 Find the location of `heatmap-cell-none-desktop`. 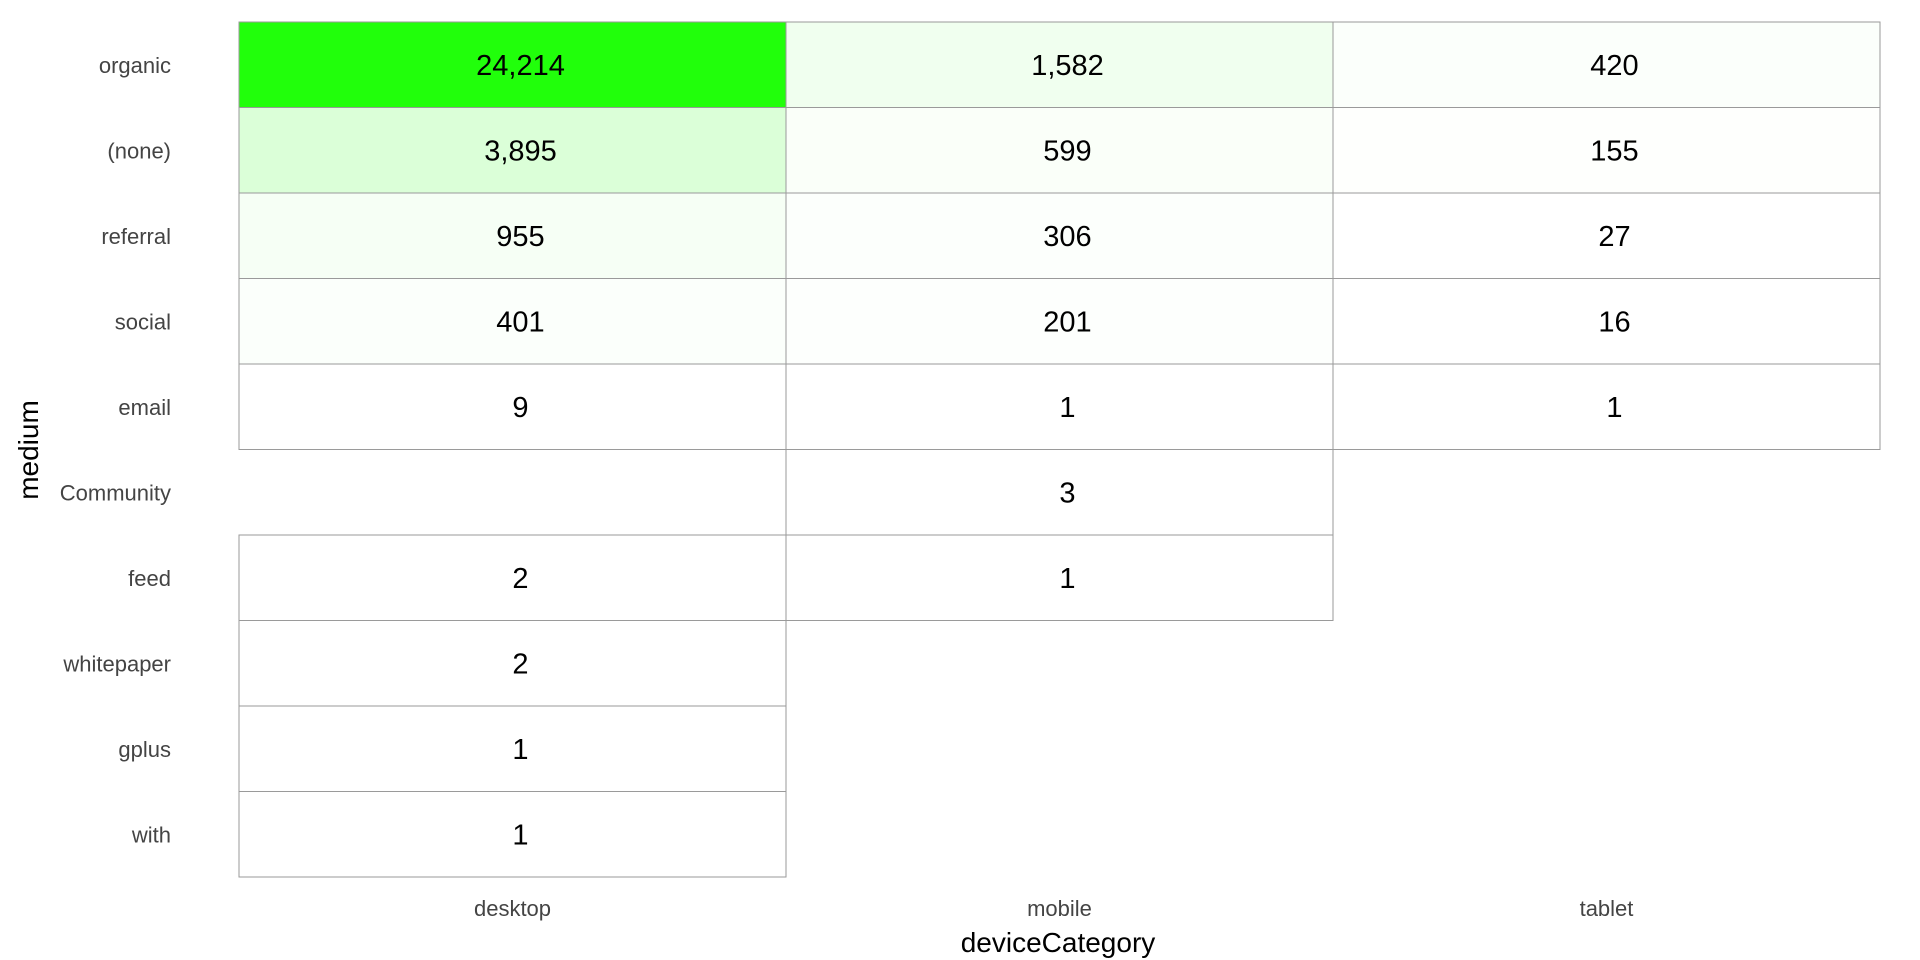

heatmap-cell-none-desktop is located at coordinates (512, 150).